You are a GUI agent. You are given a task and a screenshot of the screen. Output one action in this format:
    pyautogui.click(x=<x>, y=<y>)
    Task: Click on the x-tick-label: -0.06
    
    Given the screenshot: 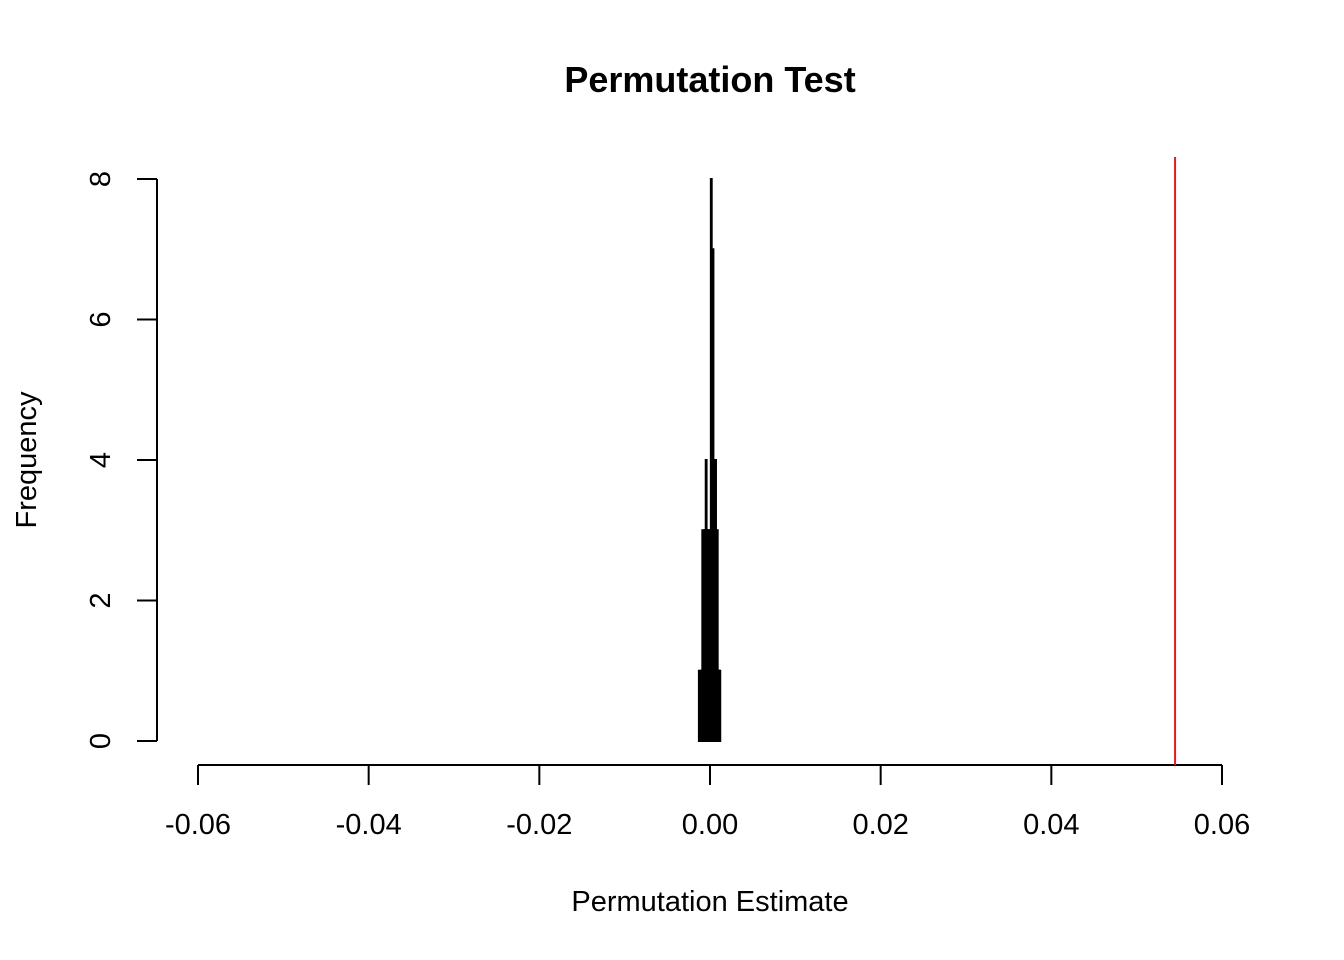 What is the action you would take?
    pyautogui.click(x=198, y=825)
    